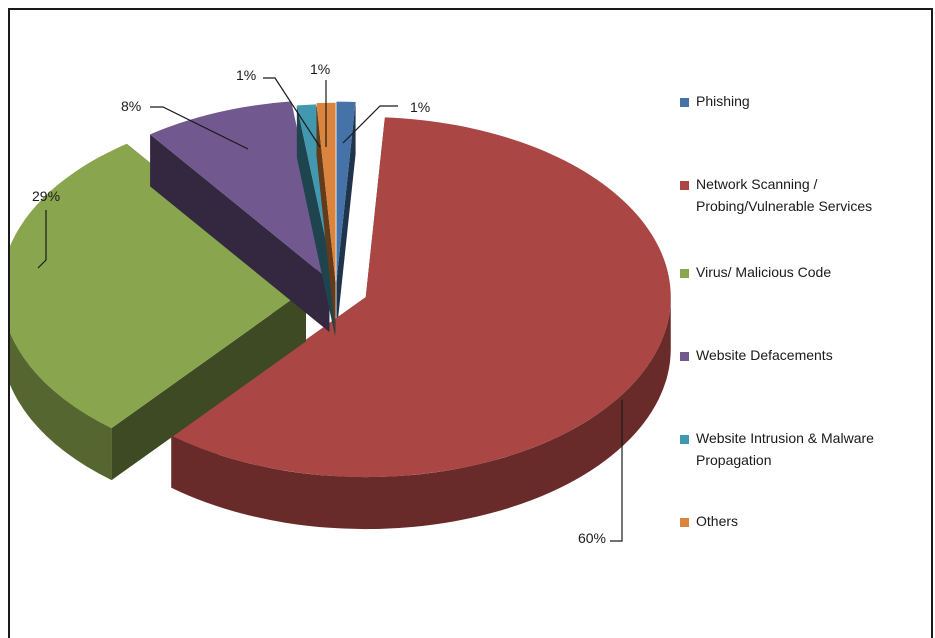 This screenshot has width=935, height=638. What do you see at coordinates (723, 101) in the screenshot?
I see `legend-label: Phishing` at bounding box center [723, 101].